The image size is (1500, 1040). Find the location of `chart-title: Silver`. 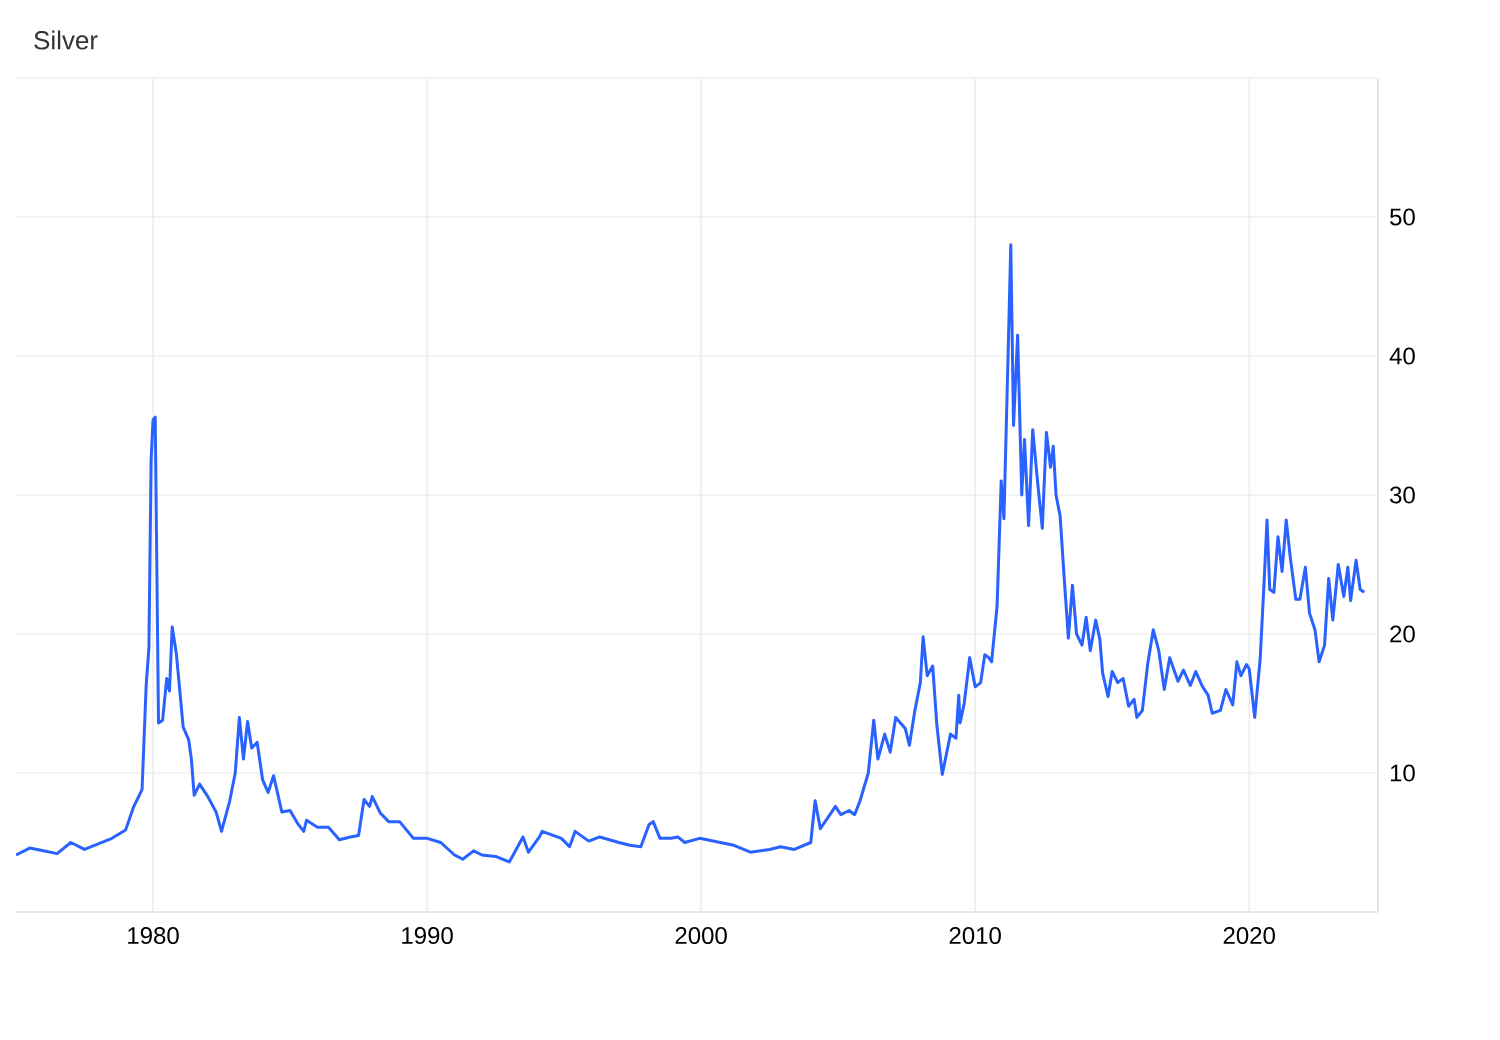

chart-title: Silver is located at coordinates (66, 40).